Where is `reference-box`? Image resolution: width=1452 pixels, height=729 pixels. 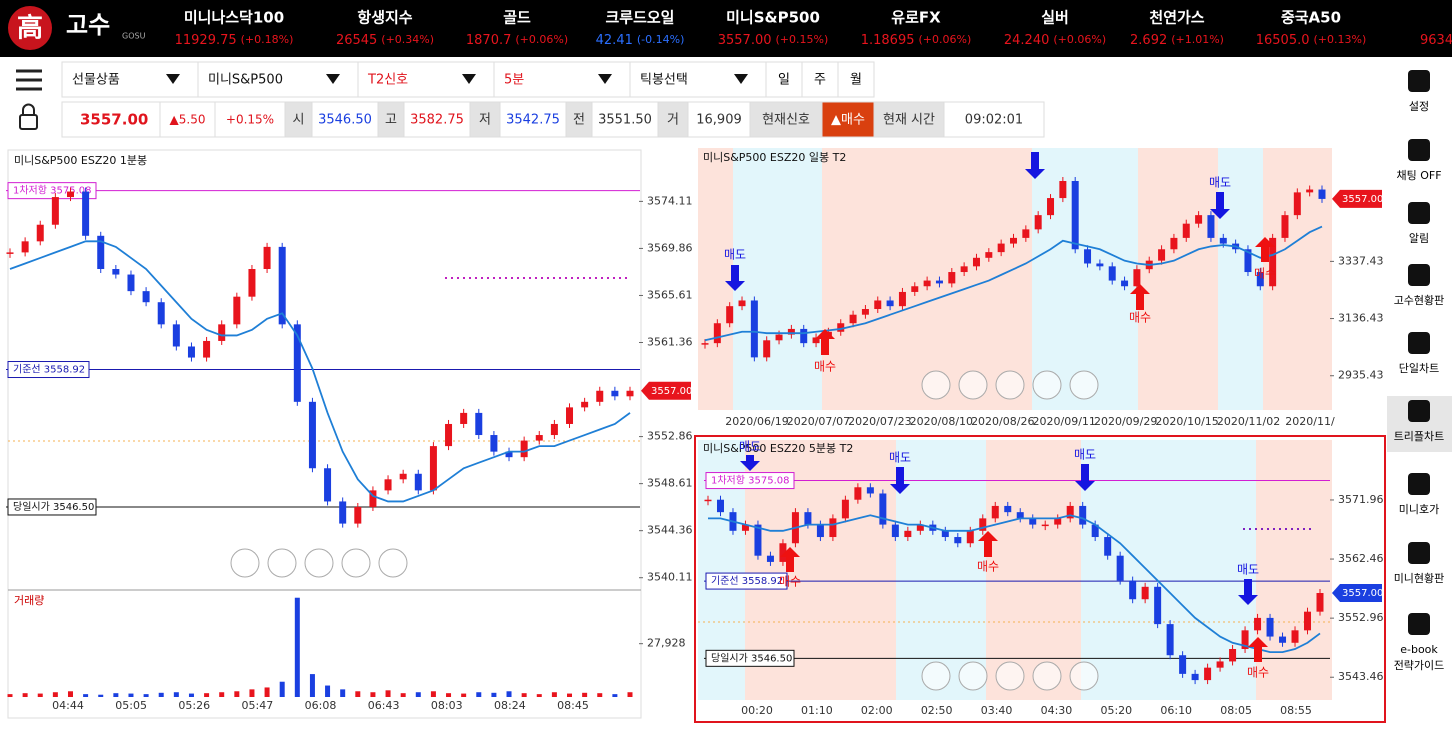 reference-box is located at coordinates (48, 370).